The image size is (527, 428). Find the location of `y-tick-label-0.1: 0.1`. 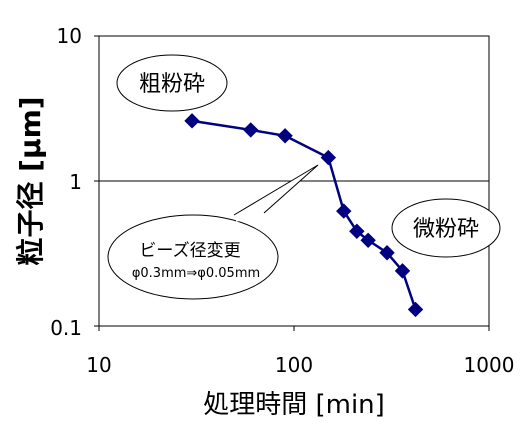

y-tick-label-0.1: 0.1 is located at coordinates (66, 328).